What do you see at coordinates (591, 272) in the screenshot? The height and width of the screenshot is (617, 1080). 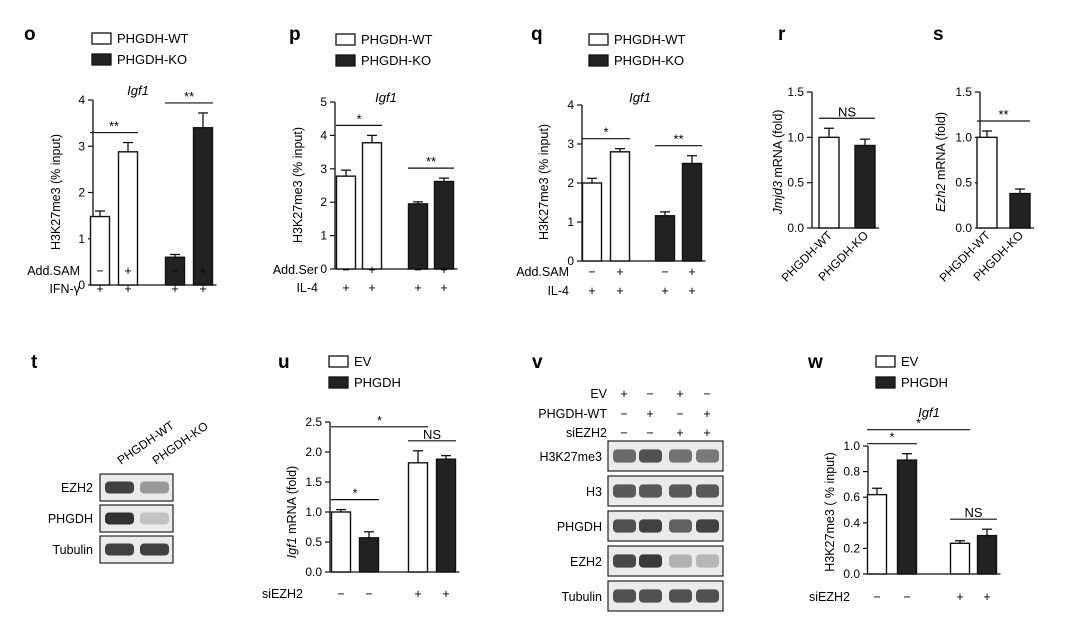 I see `condition-mark-q: −` at bounding box center [591, 272].